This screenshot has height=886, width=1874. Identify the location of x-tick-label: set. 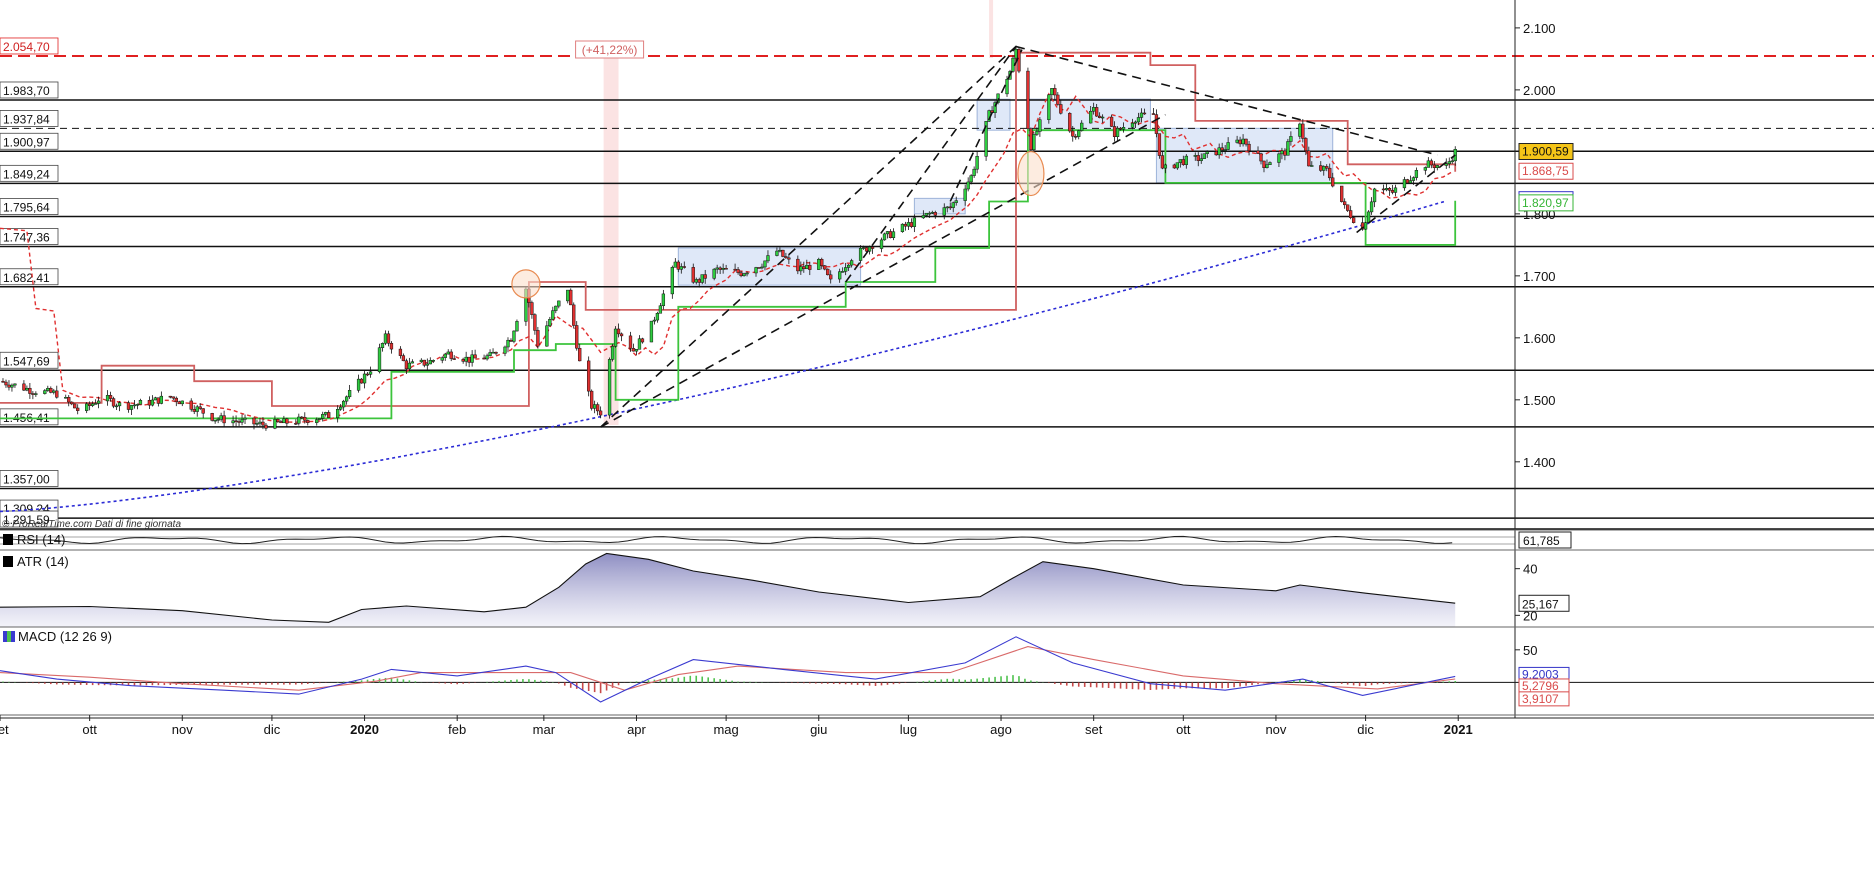
(1094, 729).